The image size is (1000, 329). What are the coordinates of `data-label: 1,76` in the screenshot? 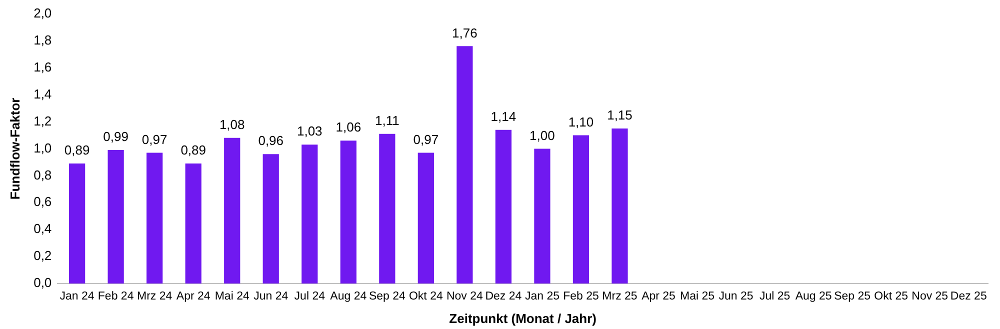 It's located at (465, 32).